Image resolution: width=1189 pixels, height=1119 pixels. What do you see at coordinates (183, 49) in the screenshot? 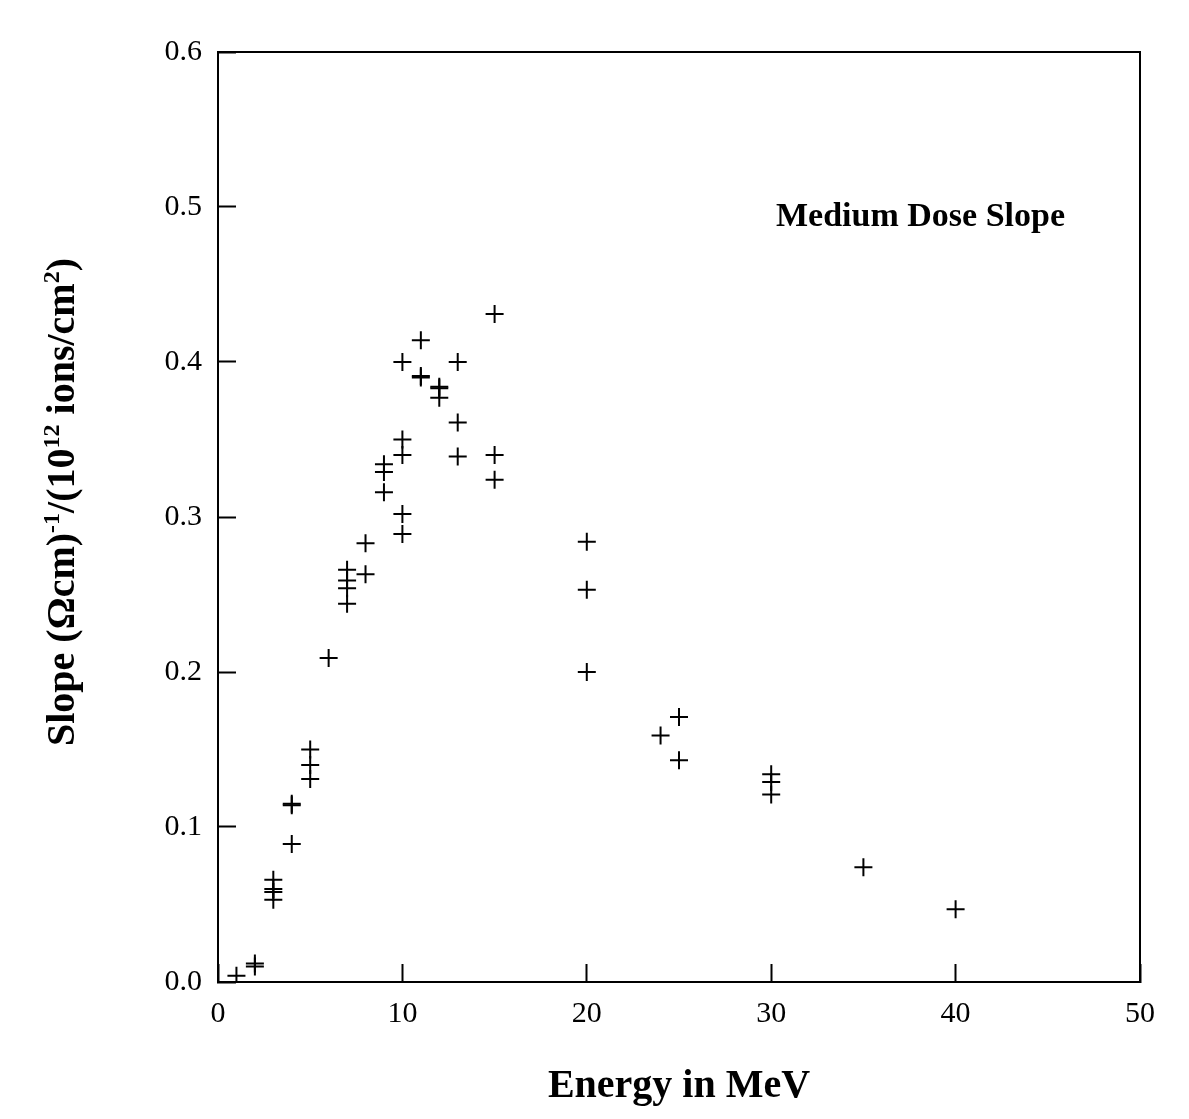
I see `y-tick-label: 0.6` at bounding box center [183, 49].